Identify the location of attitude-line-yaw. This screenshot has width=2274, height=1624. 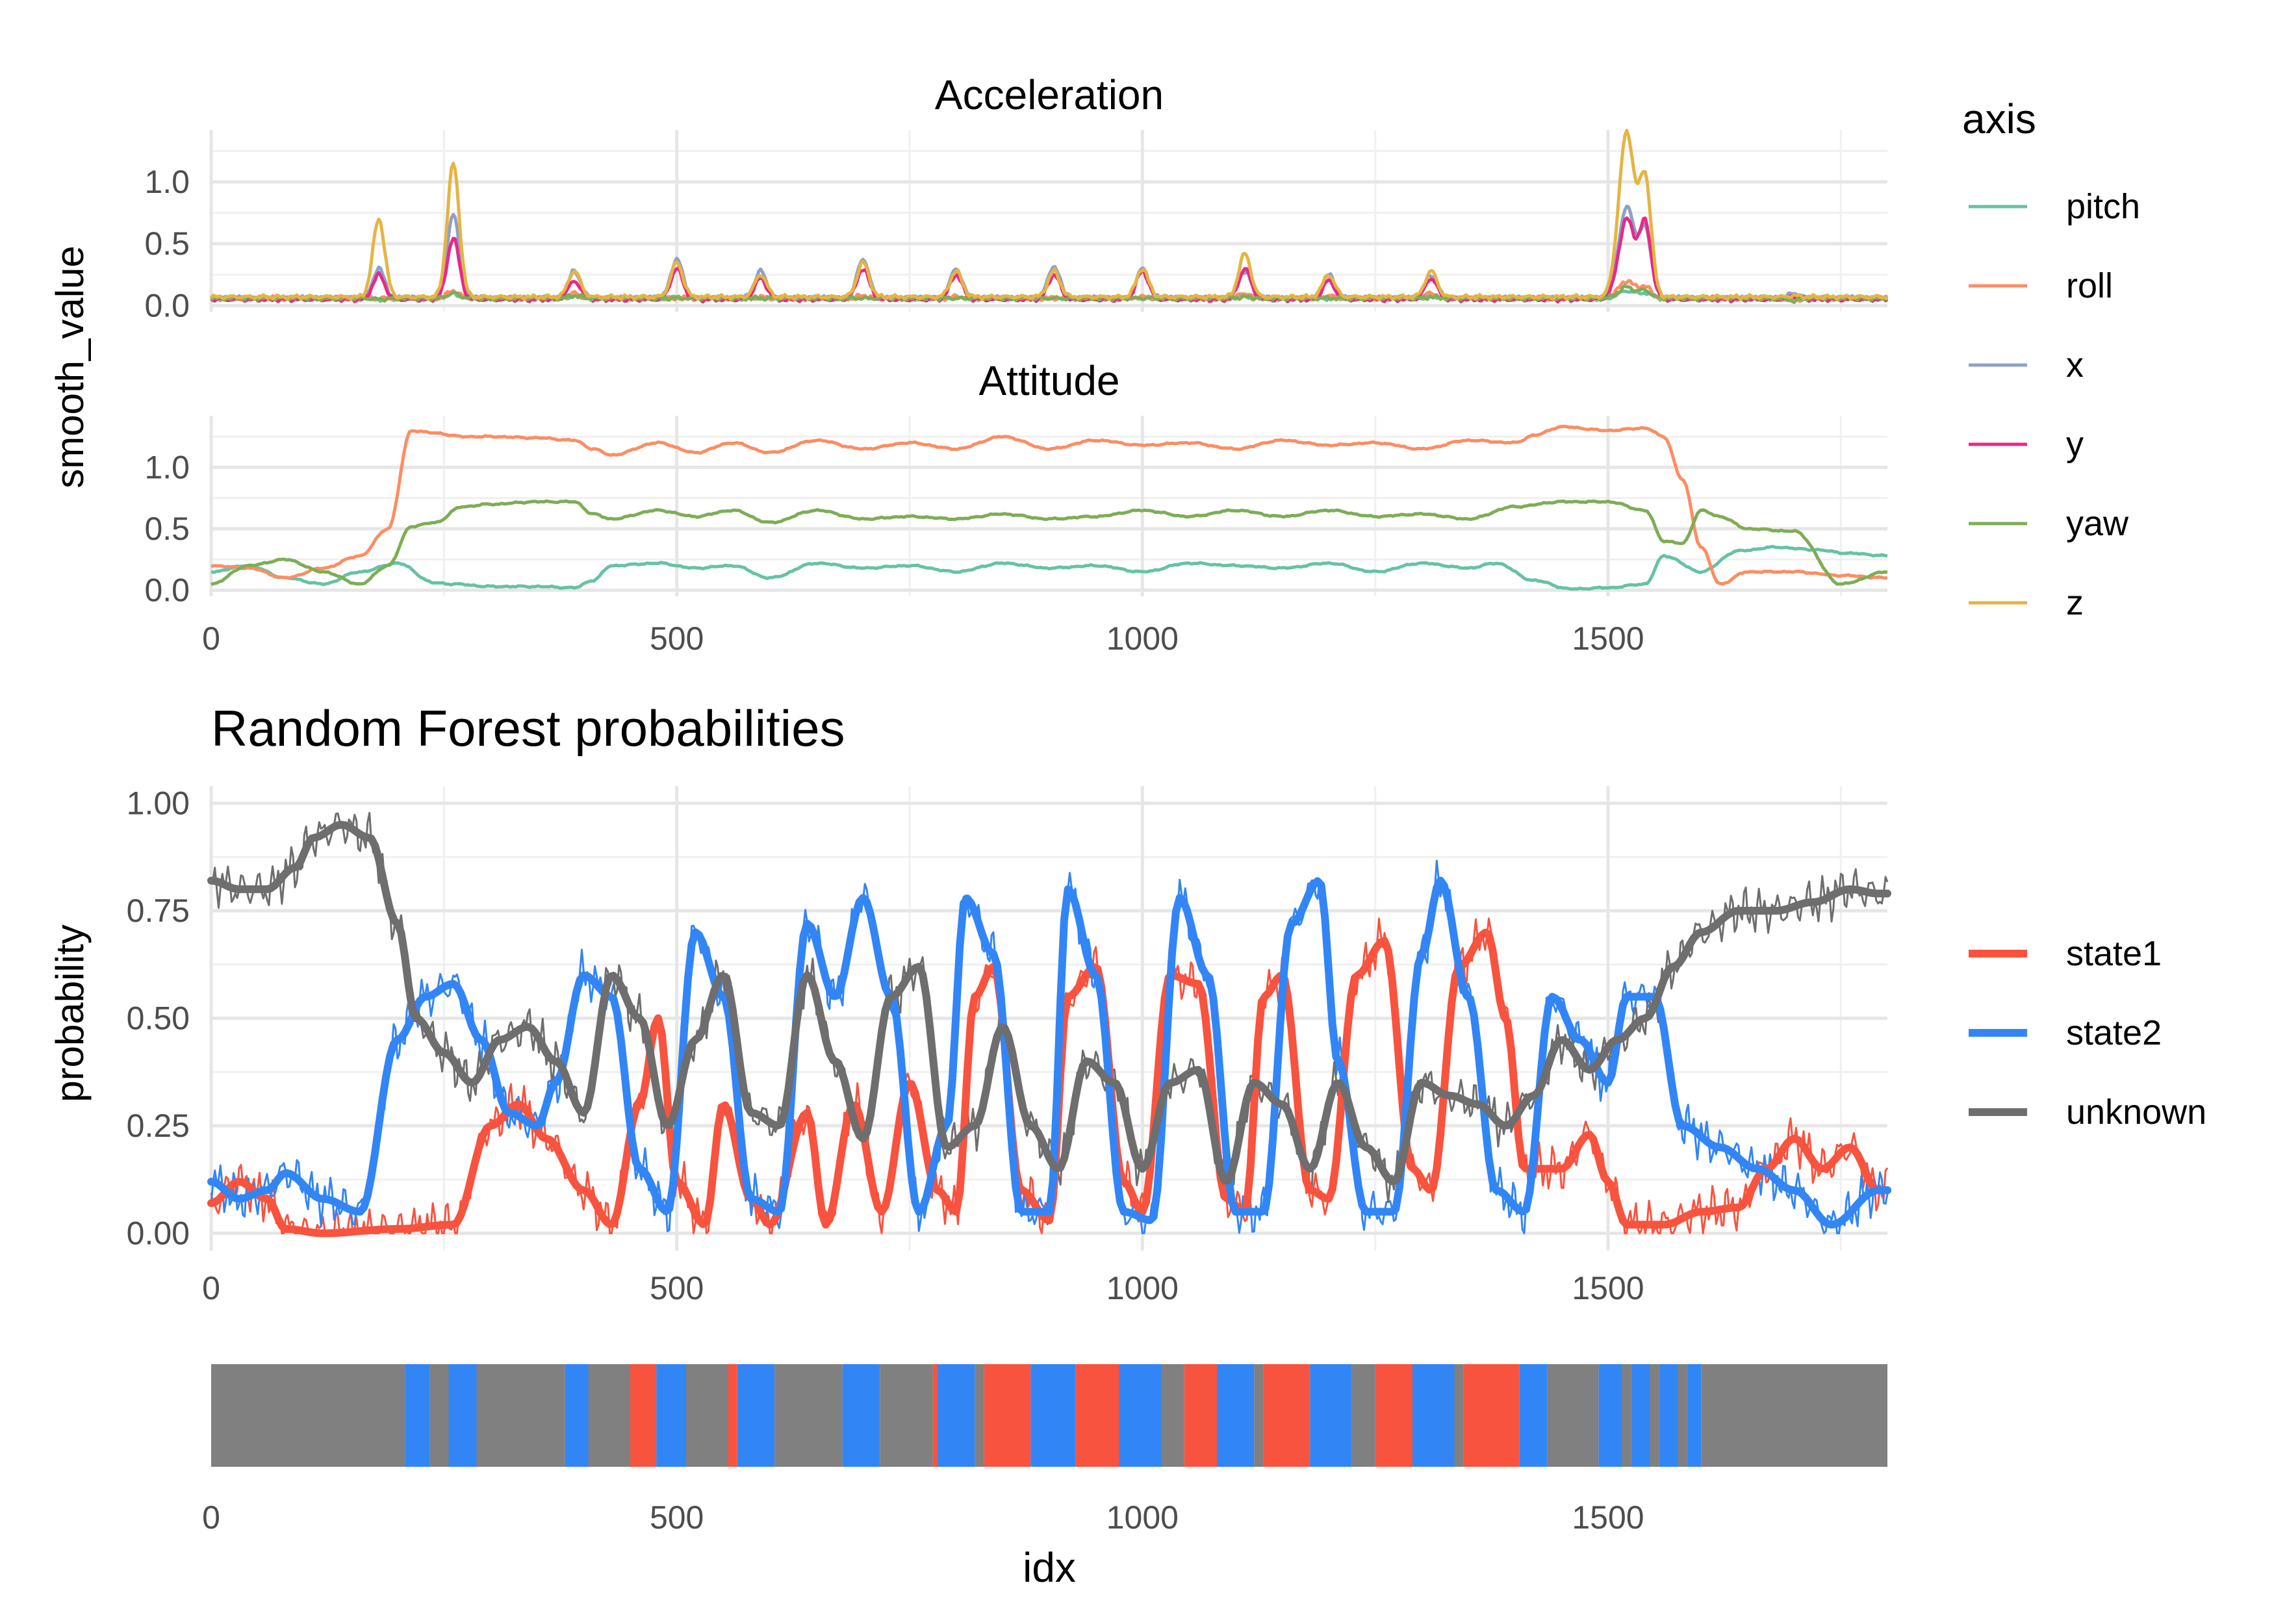
(1049, 543).